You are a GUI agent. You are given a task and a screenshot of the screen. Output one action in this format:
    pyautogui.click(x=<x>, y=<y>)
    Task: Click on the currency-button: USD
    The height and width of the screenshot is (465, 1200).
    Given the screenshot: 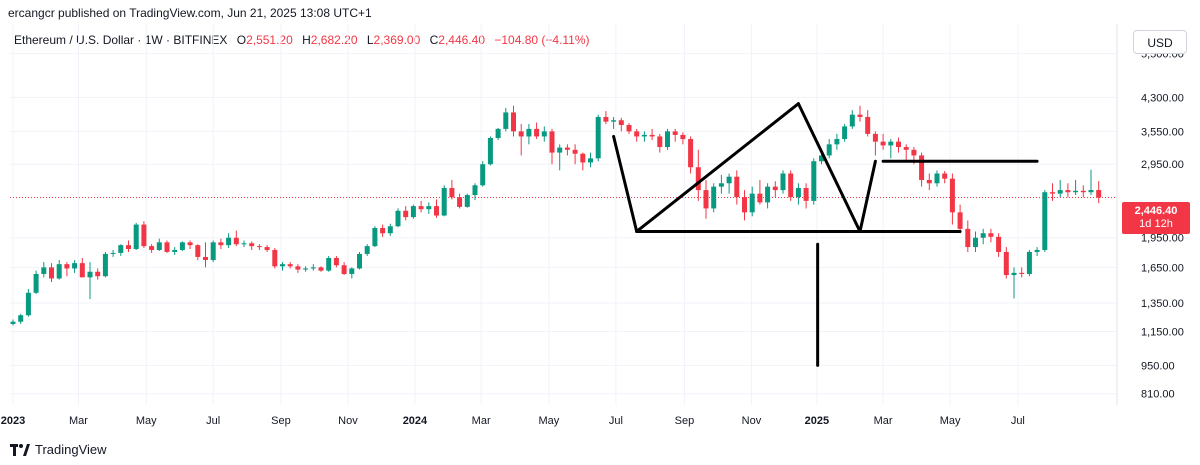 What is the action you would take?
    pyautogui.click(x=1160, y=42)
    